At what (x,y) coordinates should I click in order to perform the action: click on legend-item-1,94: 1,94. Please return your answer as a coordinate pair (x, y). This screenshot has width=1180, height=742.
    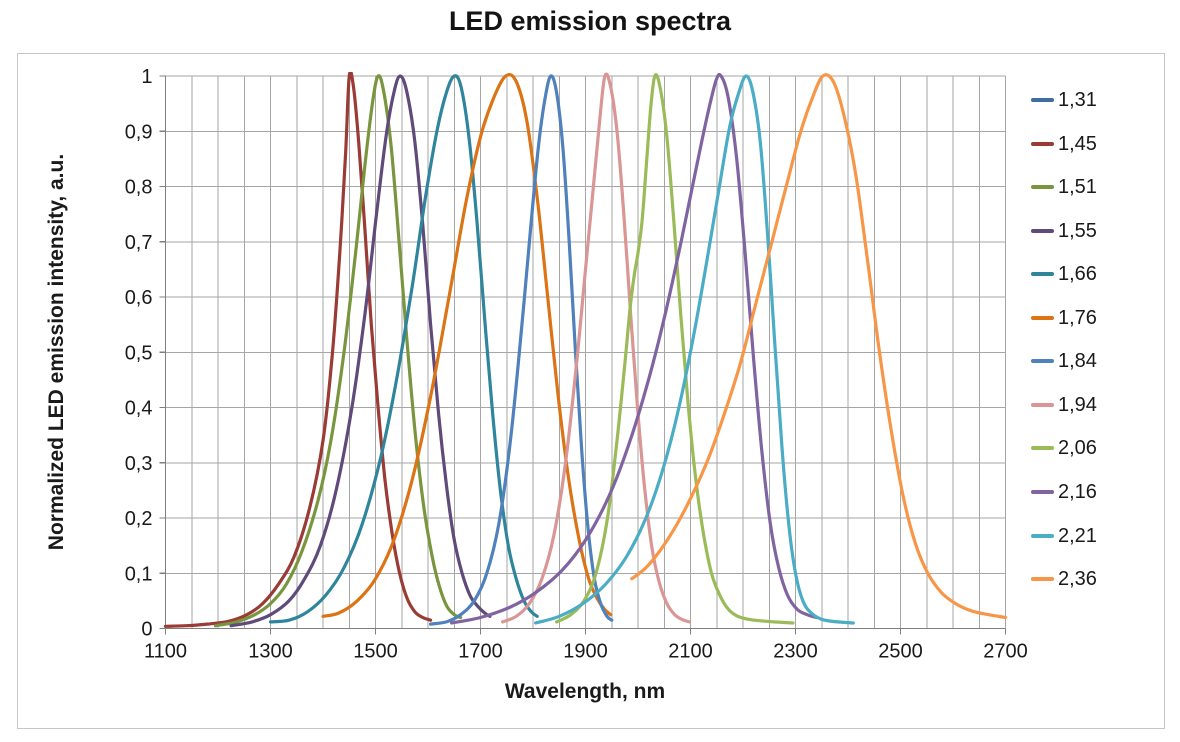
    Looking at the image, I should click on (1064, 405).